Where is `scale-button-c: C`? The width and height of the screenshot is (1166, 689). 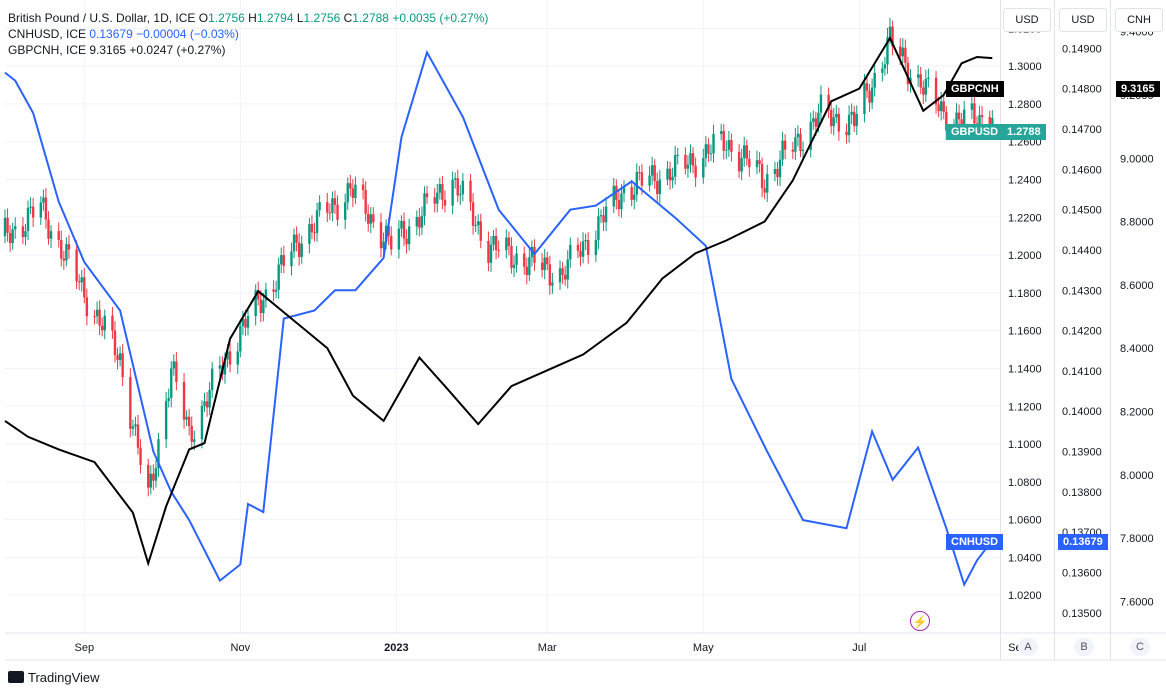
scale-button-c: C is located at coordinates (1140, 647).